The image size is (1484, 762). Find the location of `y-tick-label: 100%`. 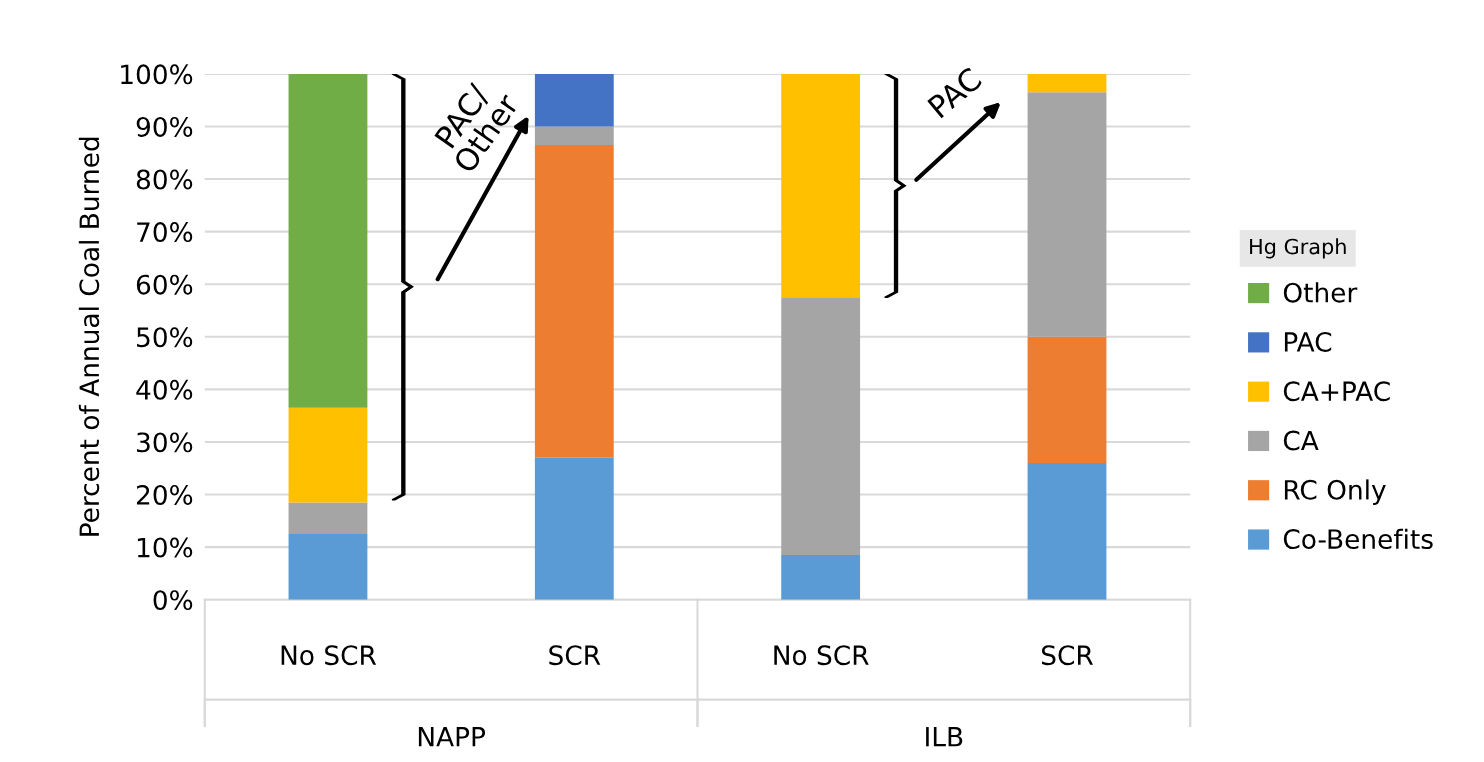

y-tick-label: 100% is located at coordinates (157, 74).